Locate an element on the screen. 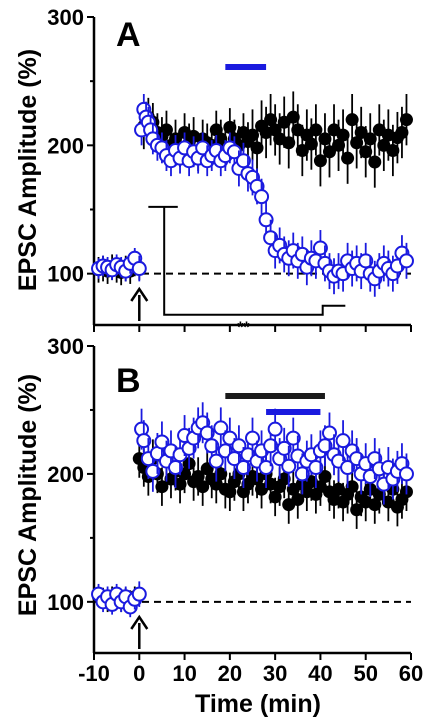 This screenshot has width=431, height=725. panel-b-x-tick-label: 30 is located at coordinates (275, 673).